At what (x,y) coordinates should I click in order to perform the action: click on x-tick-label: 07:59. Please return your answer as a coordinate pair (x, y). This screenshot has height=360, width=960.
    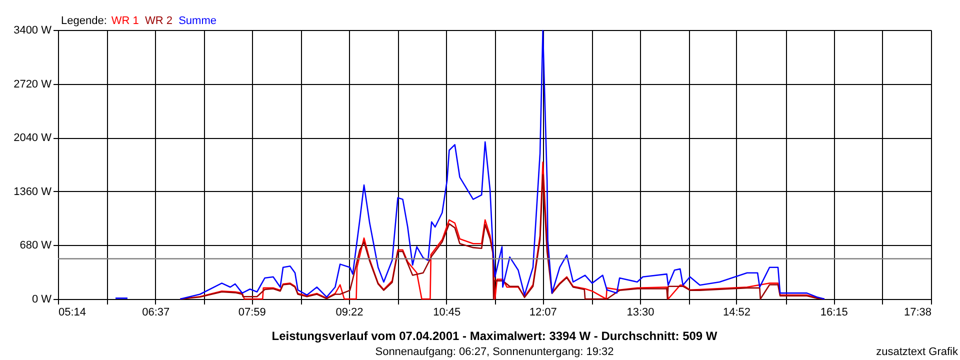
    Looking at the image, I should click on (252, 312).